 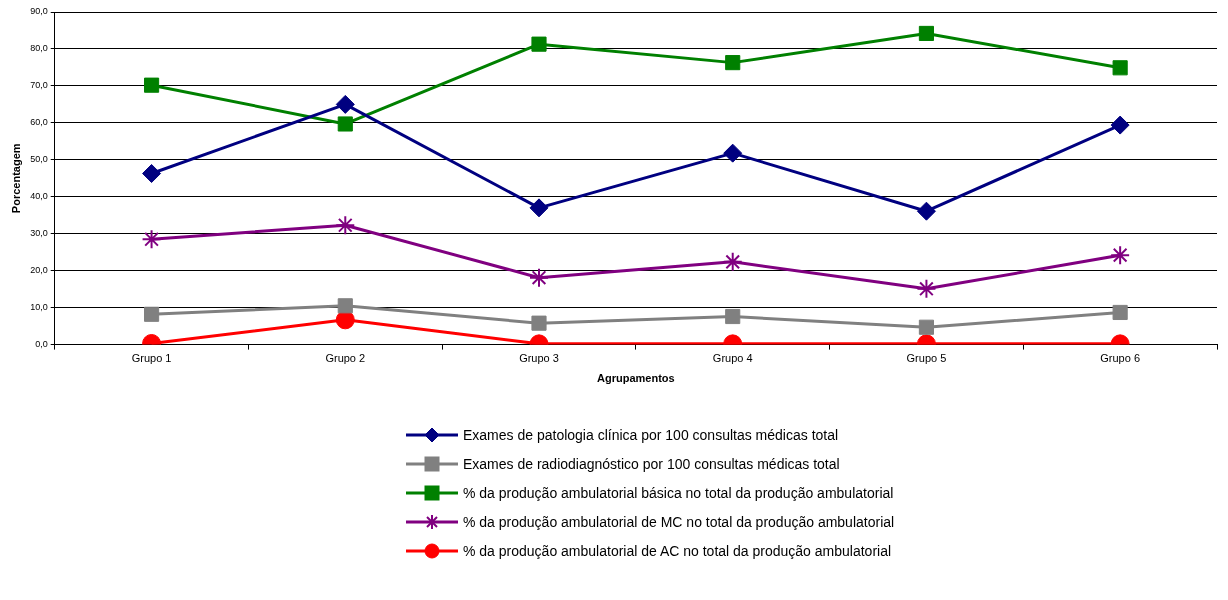 I want to click on y-tick-label: 30,0, so click(x=39, y=233).